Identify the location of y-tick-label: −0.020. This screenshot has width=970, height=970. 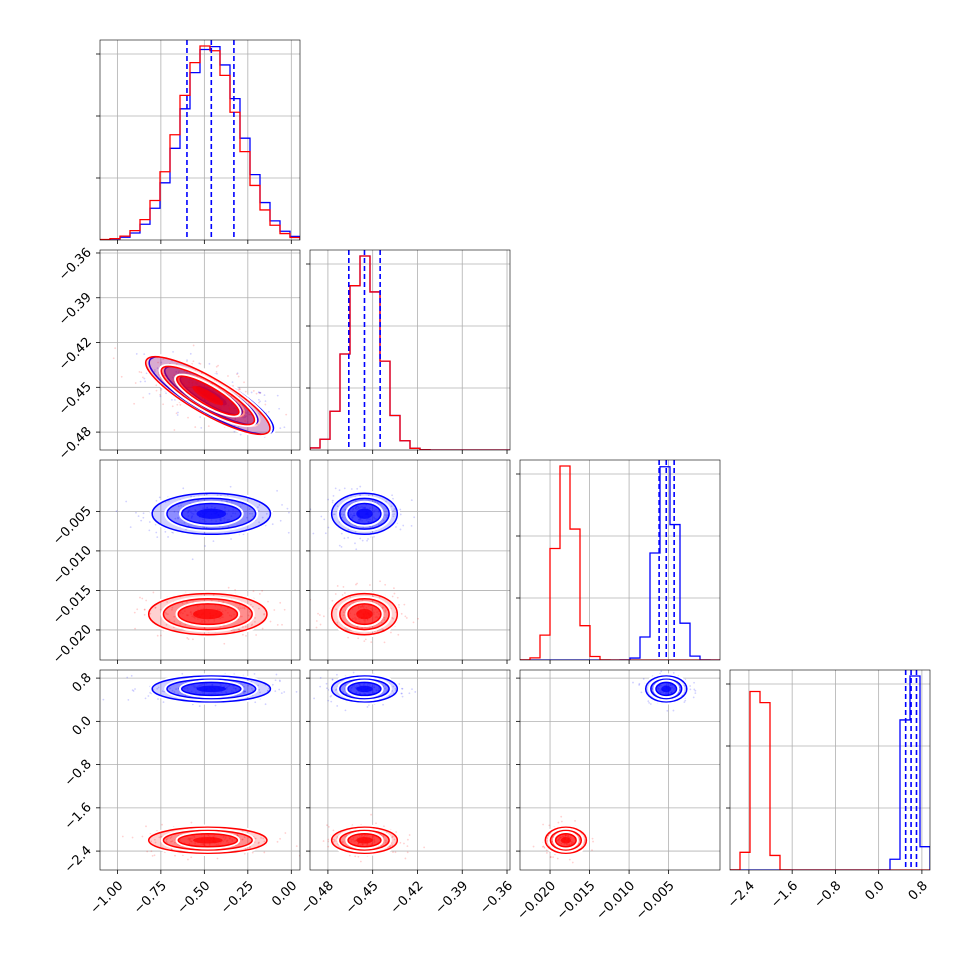
(72, 644).